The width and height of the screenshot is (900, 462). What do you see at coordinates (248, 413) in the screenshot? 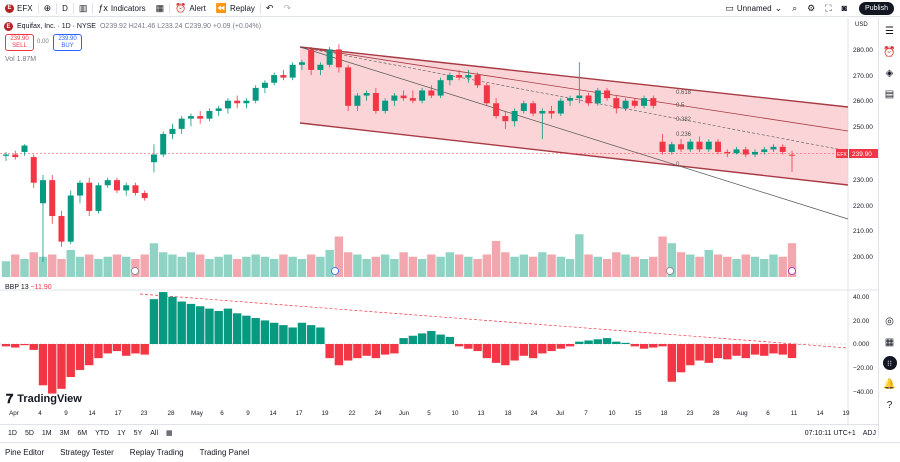
I see `time-tick: 9` at bounding box center [248, 413].